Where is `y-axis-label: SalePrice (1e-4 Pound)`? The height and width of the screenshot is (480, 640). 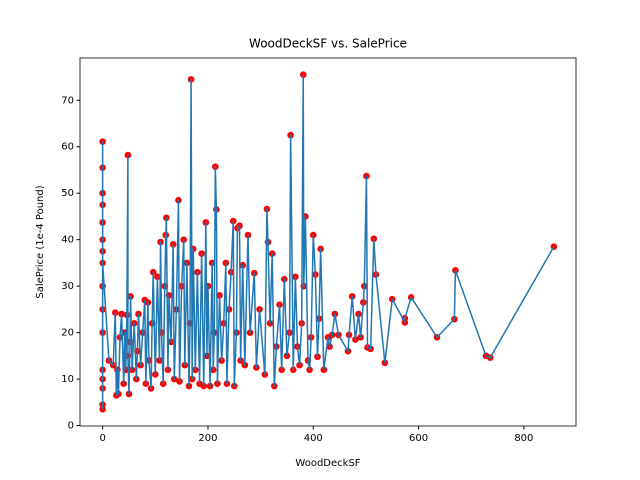 y-axis-label: SalePrice (1e-4 Pound) is located at coordinates (40, 241).